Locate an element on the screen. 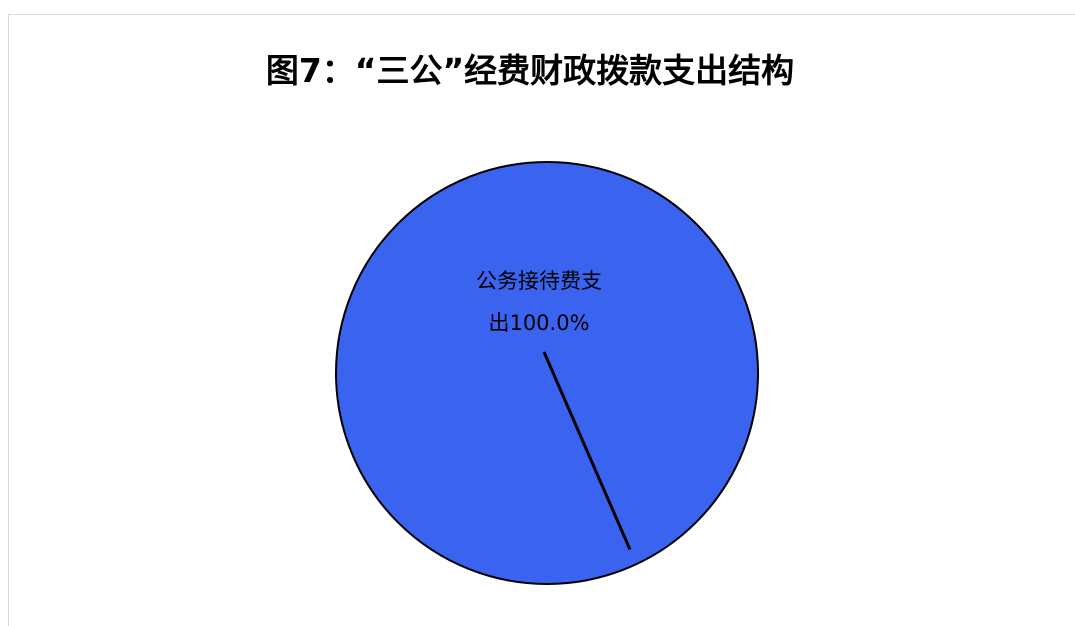 The image size is (1075, 626). slice-label-line-1: 公务接待费支 is located at coordinates (539, 281).